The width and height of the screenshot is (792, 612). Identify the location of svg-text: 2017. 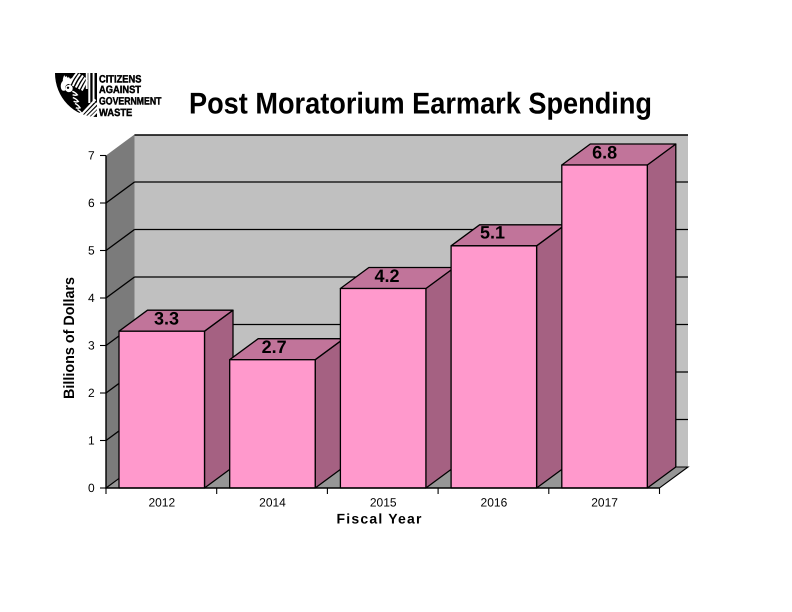
(604, 502).